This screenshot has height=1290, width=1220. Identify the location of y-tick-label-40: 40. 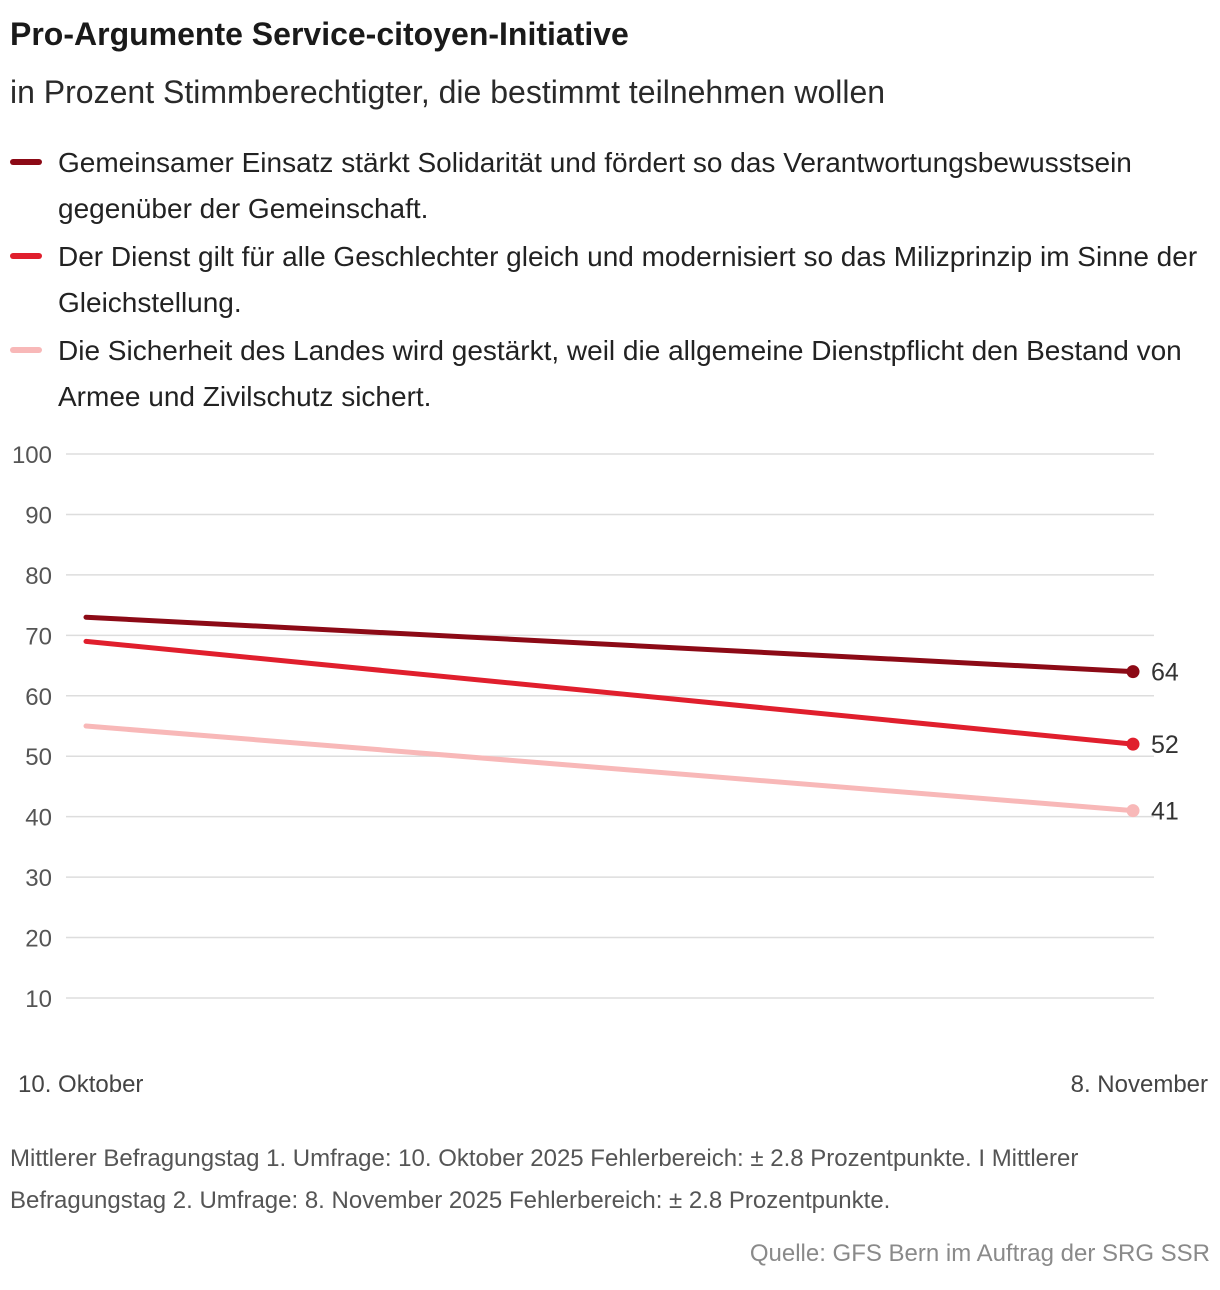
(38, 818).